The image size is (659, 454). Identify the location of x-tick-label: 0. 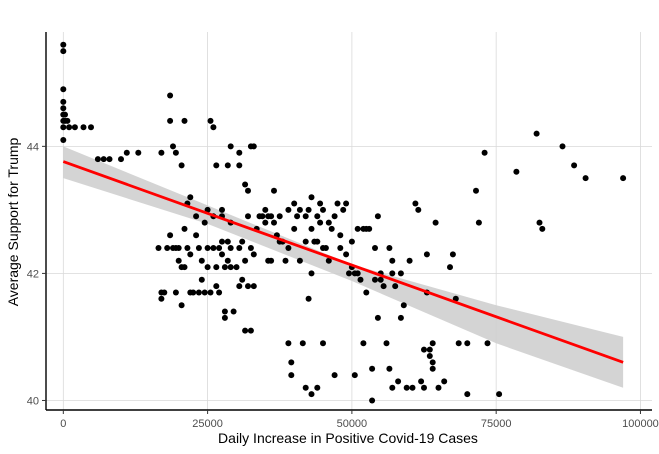
(63, 424).